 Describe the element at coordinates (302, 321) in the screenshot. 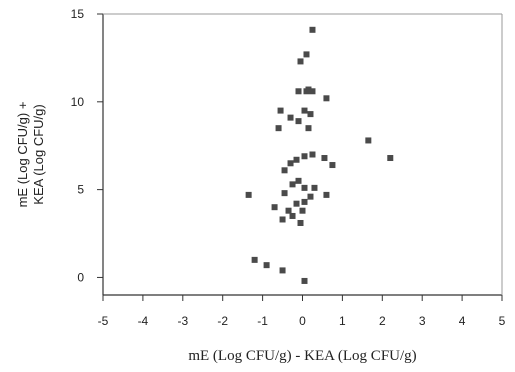

I see `x-tick-label: 0` at that location.